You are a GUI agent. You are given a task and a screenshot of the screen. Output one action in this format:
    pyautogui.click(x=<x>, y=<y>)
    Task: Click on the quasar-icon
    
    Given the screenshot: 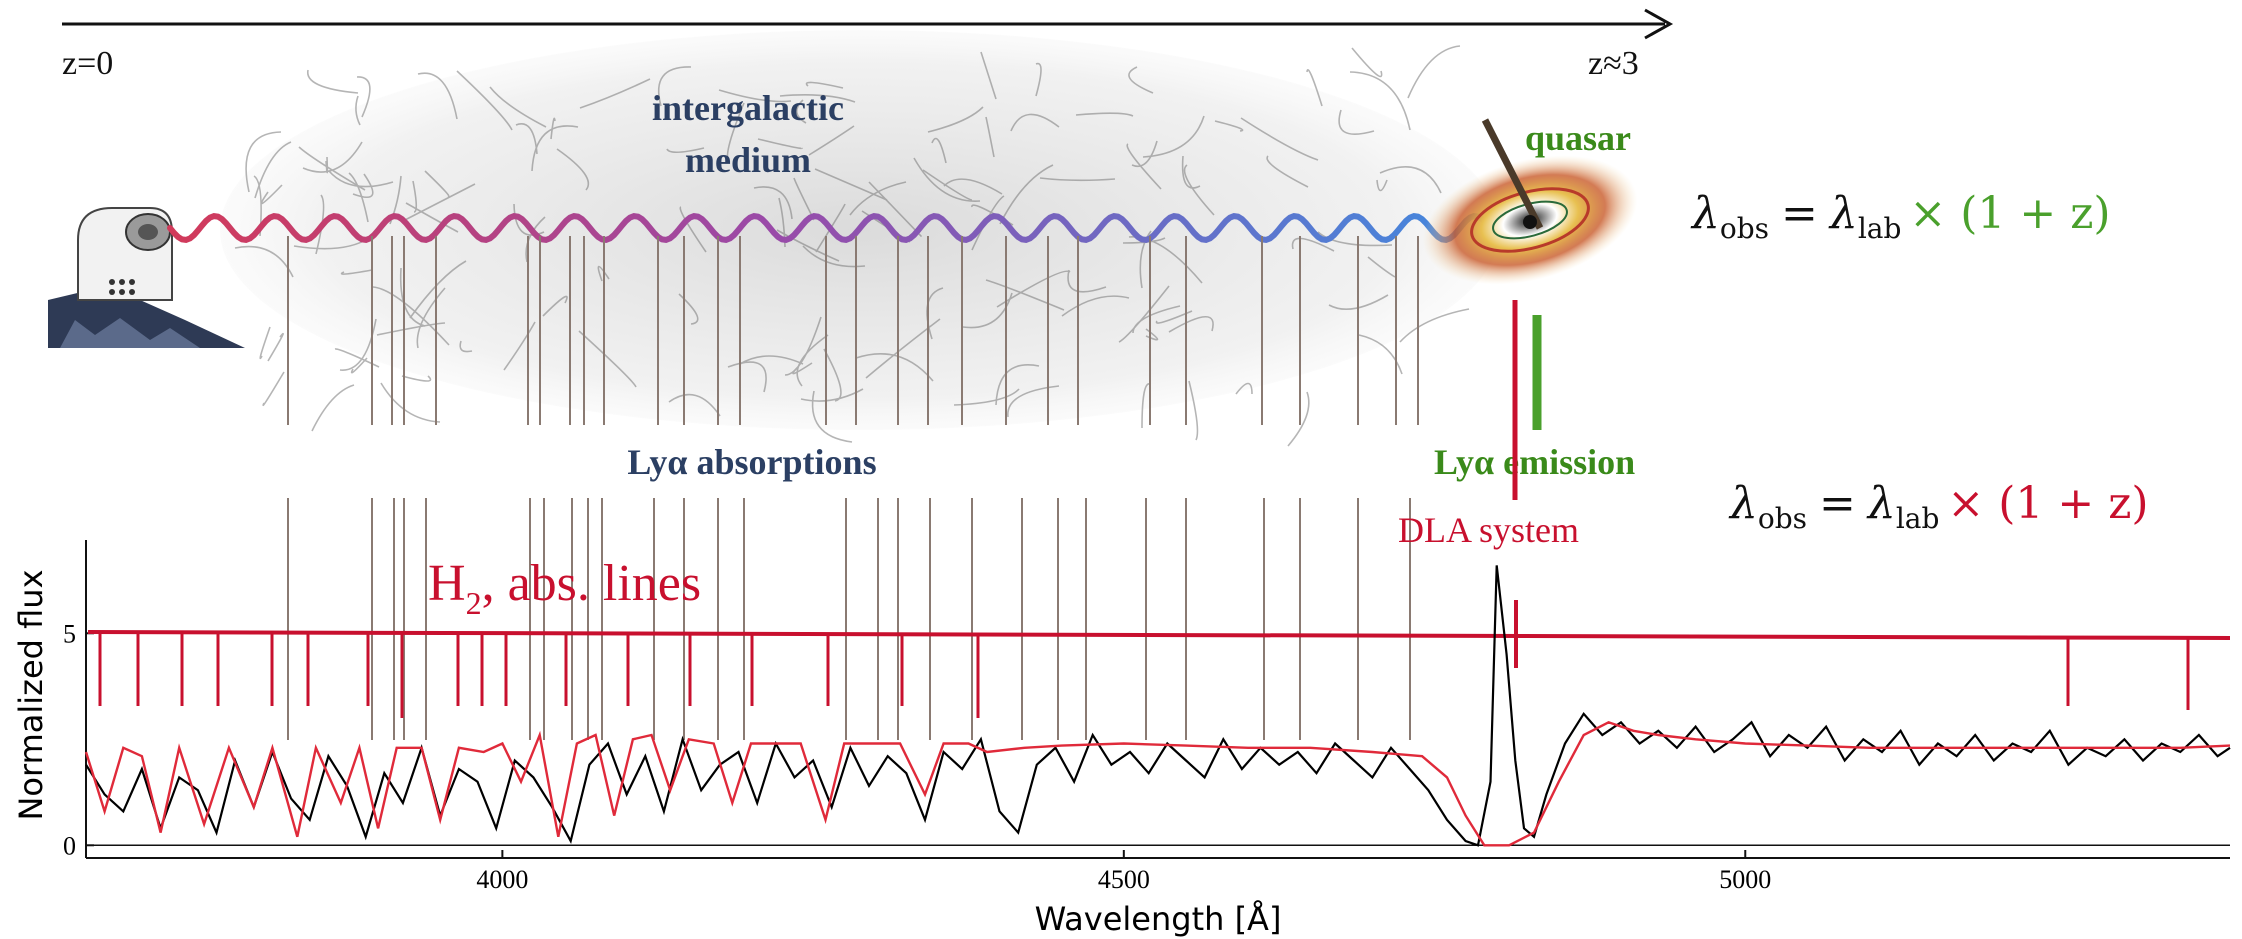 What is the action you would take?
    pyautogui.click(x=1530, y=201)
    